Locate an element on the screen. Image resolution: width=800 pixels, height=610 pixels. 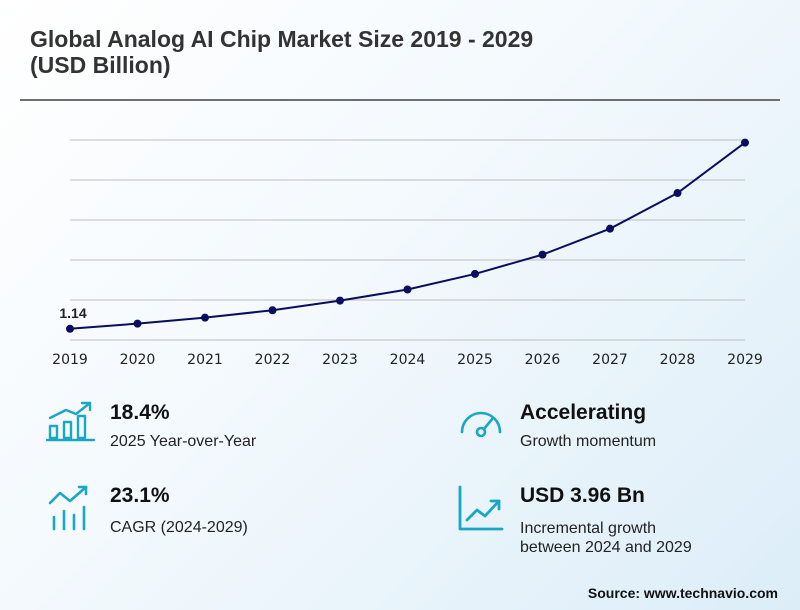
bar-chart-growth-icon is located at coordinates (71, 421).